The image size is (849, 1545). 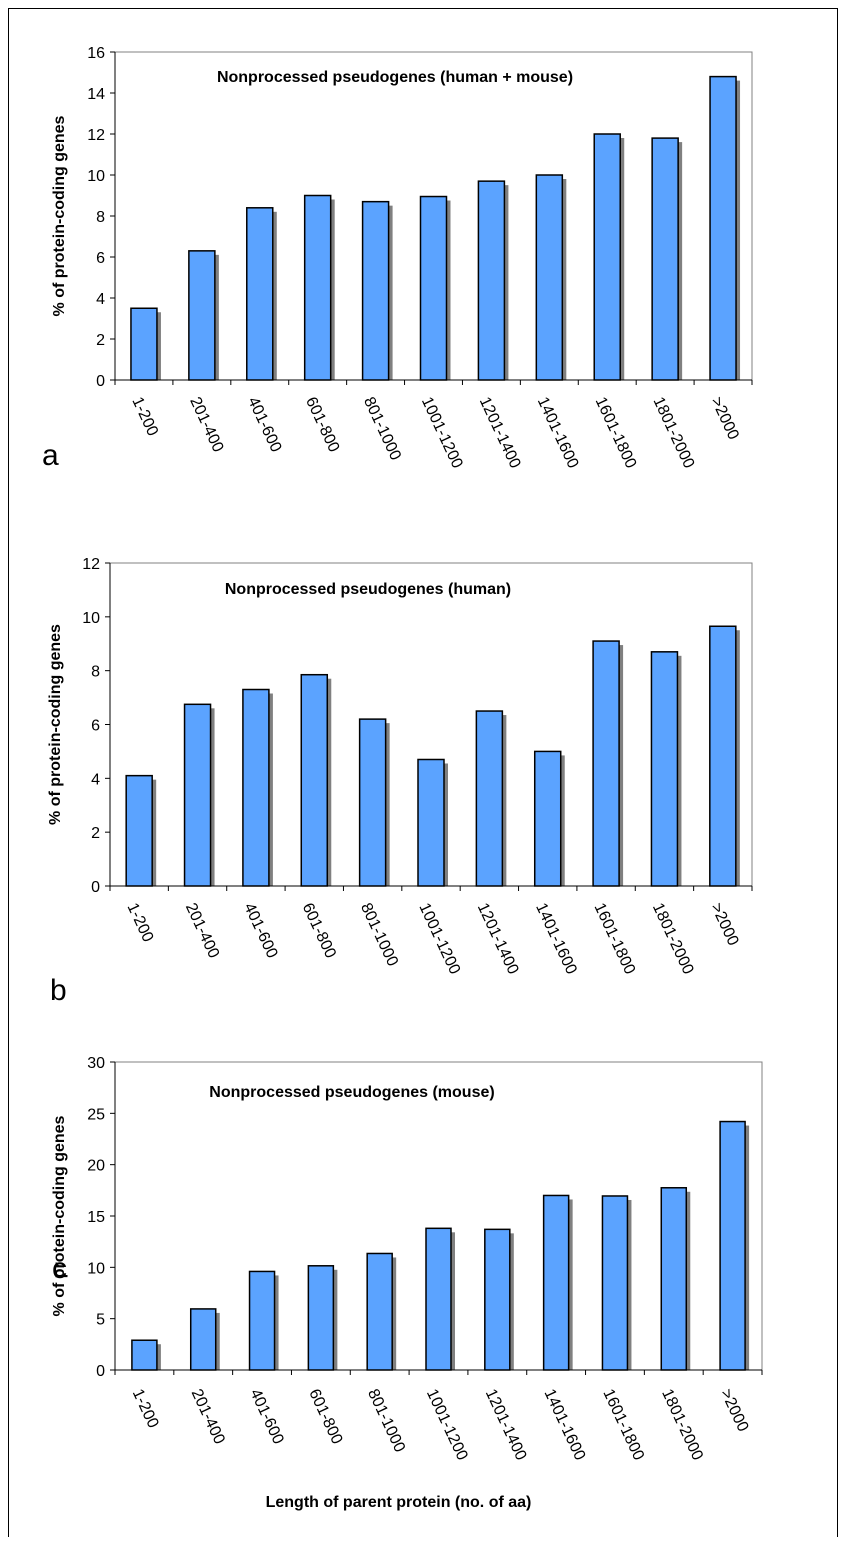 I want to click on y-tick-label: 16, so click(x=96, y=53).